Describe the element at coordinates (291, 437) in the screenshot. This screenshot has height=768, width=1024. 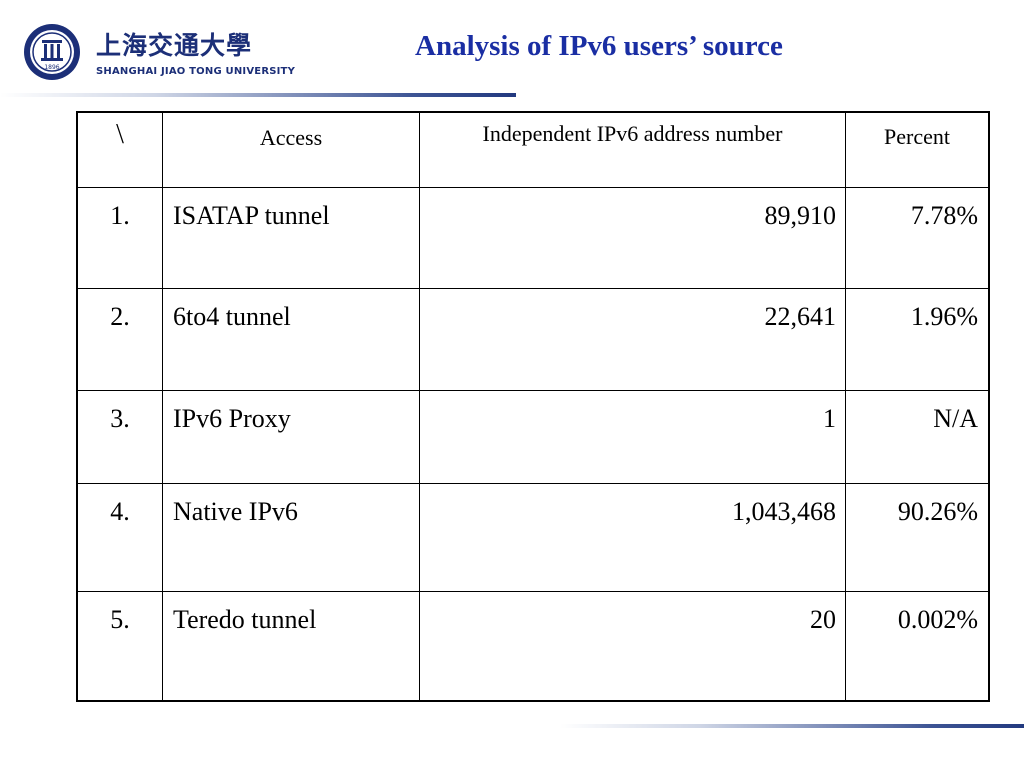
I see `row-access: IPv6 Proxy` at that location.